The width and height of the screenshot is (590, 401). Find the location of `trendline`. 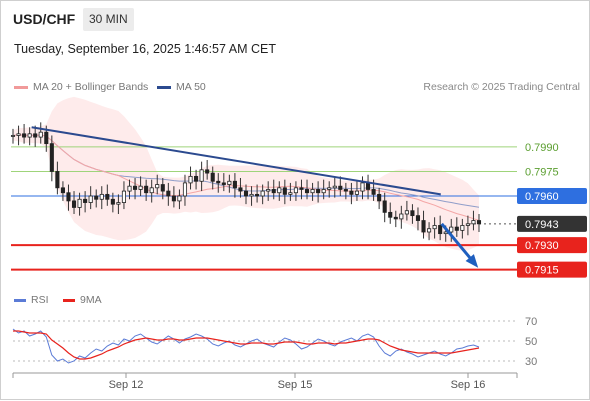

trendline is located at coordinates (236, 161).